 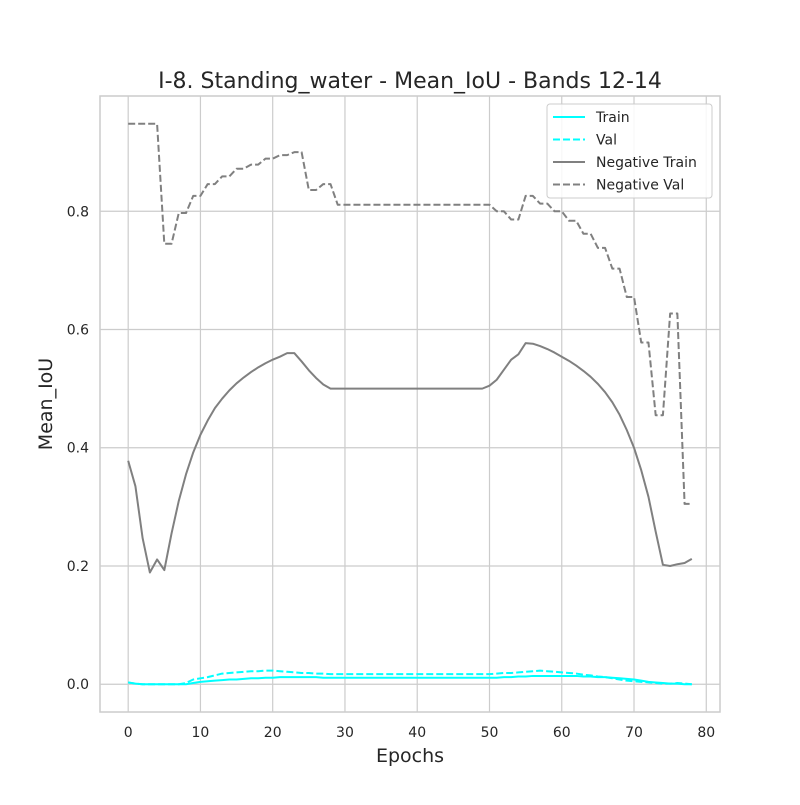 I want to click on x-tick-label: 80, so click(x=706, y=733).